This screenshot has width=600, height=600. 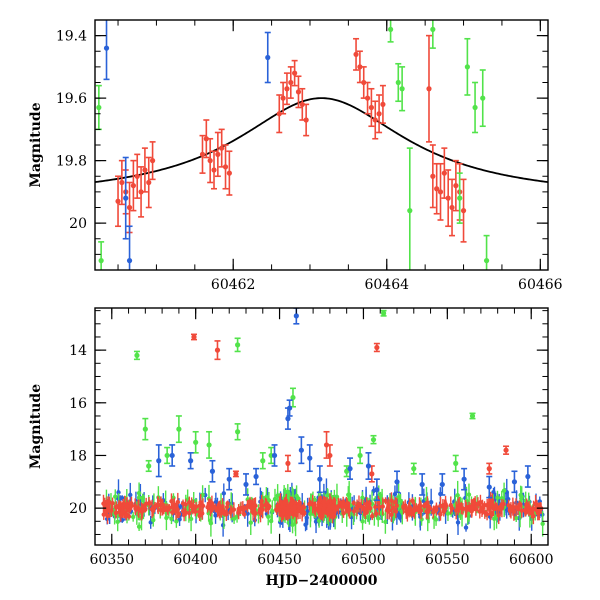 What do you see at coordinates (78, 351) in the screenshot?
I see `y-tick-label: 14` at bounding box center [78, 351].